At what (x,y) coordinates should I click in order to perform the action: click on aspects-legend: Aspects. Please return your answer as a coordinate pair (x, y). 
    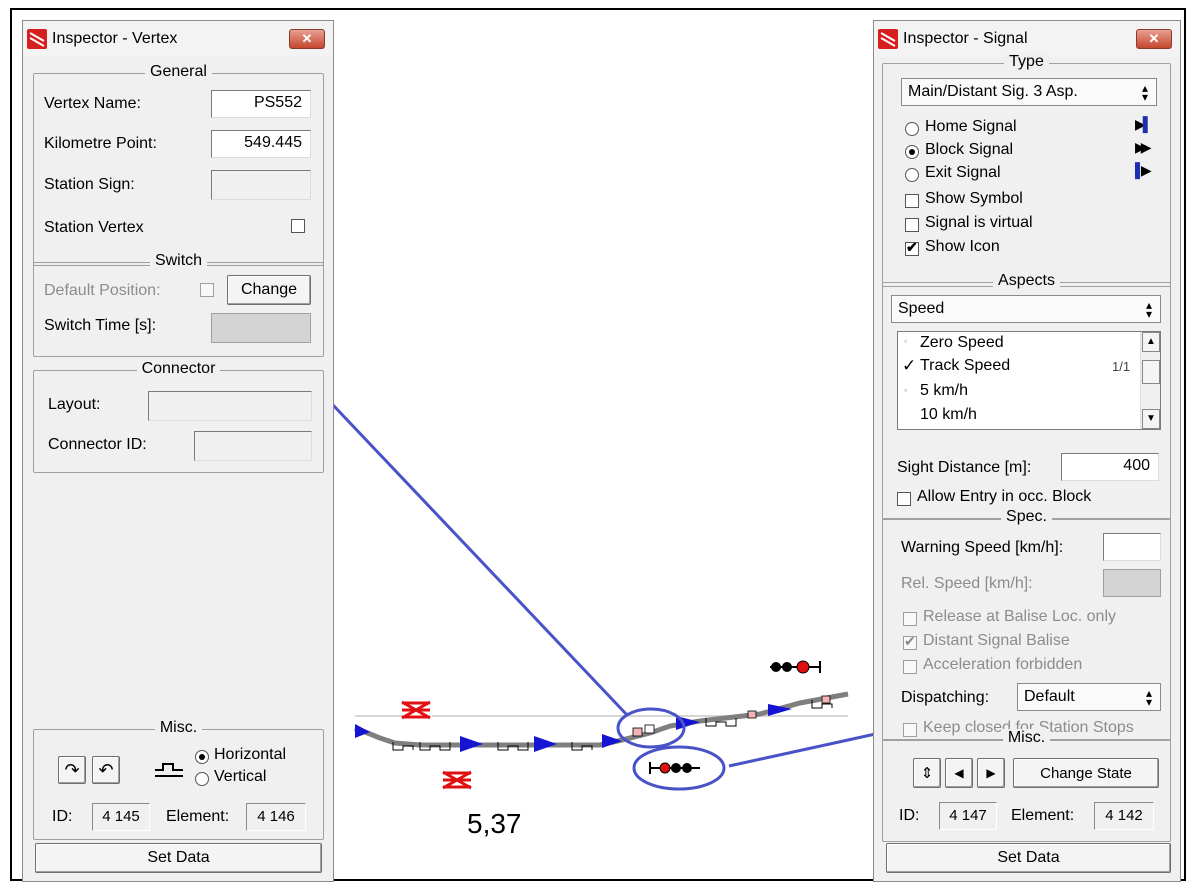
    Looking at the image, I should click on (1026, 280).